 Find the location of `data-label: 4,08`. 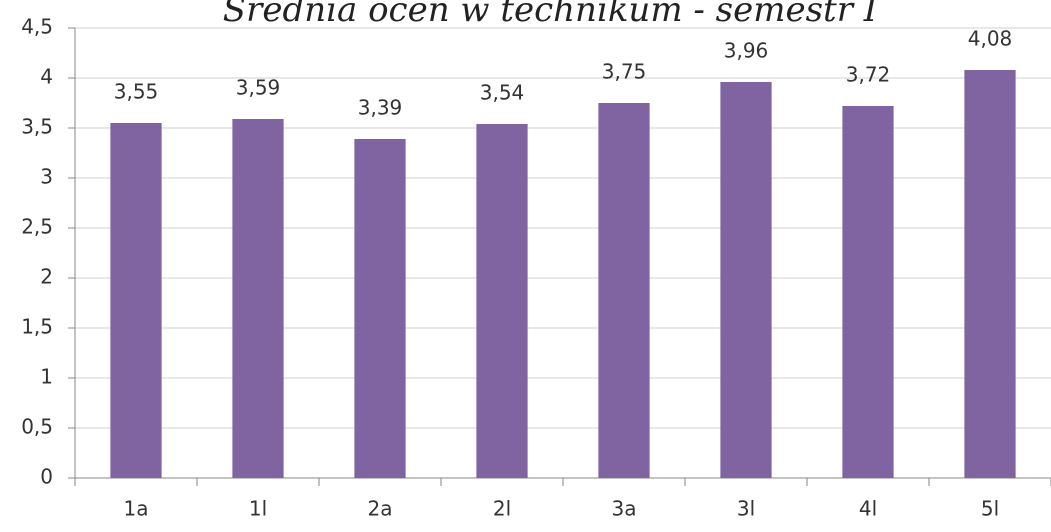

data-label: 4,08 is located at coordinates (990, 39).